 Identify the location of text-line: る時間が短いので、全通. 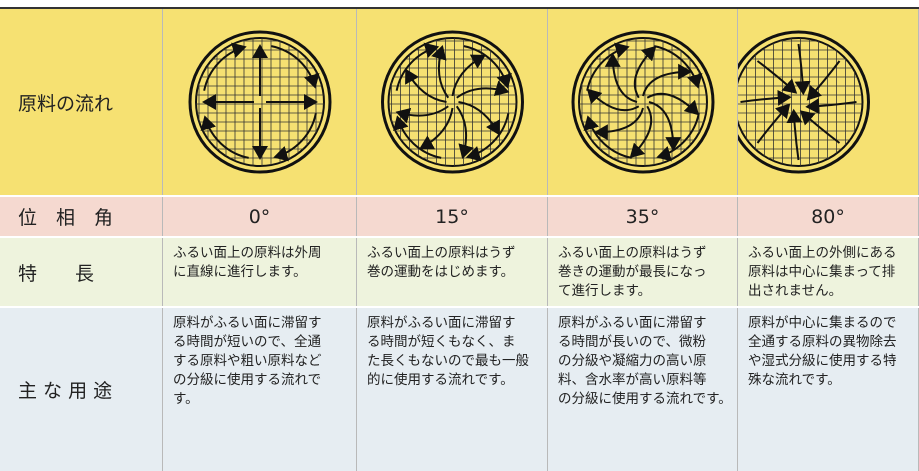
(247, 342).